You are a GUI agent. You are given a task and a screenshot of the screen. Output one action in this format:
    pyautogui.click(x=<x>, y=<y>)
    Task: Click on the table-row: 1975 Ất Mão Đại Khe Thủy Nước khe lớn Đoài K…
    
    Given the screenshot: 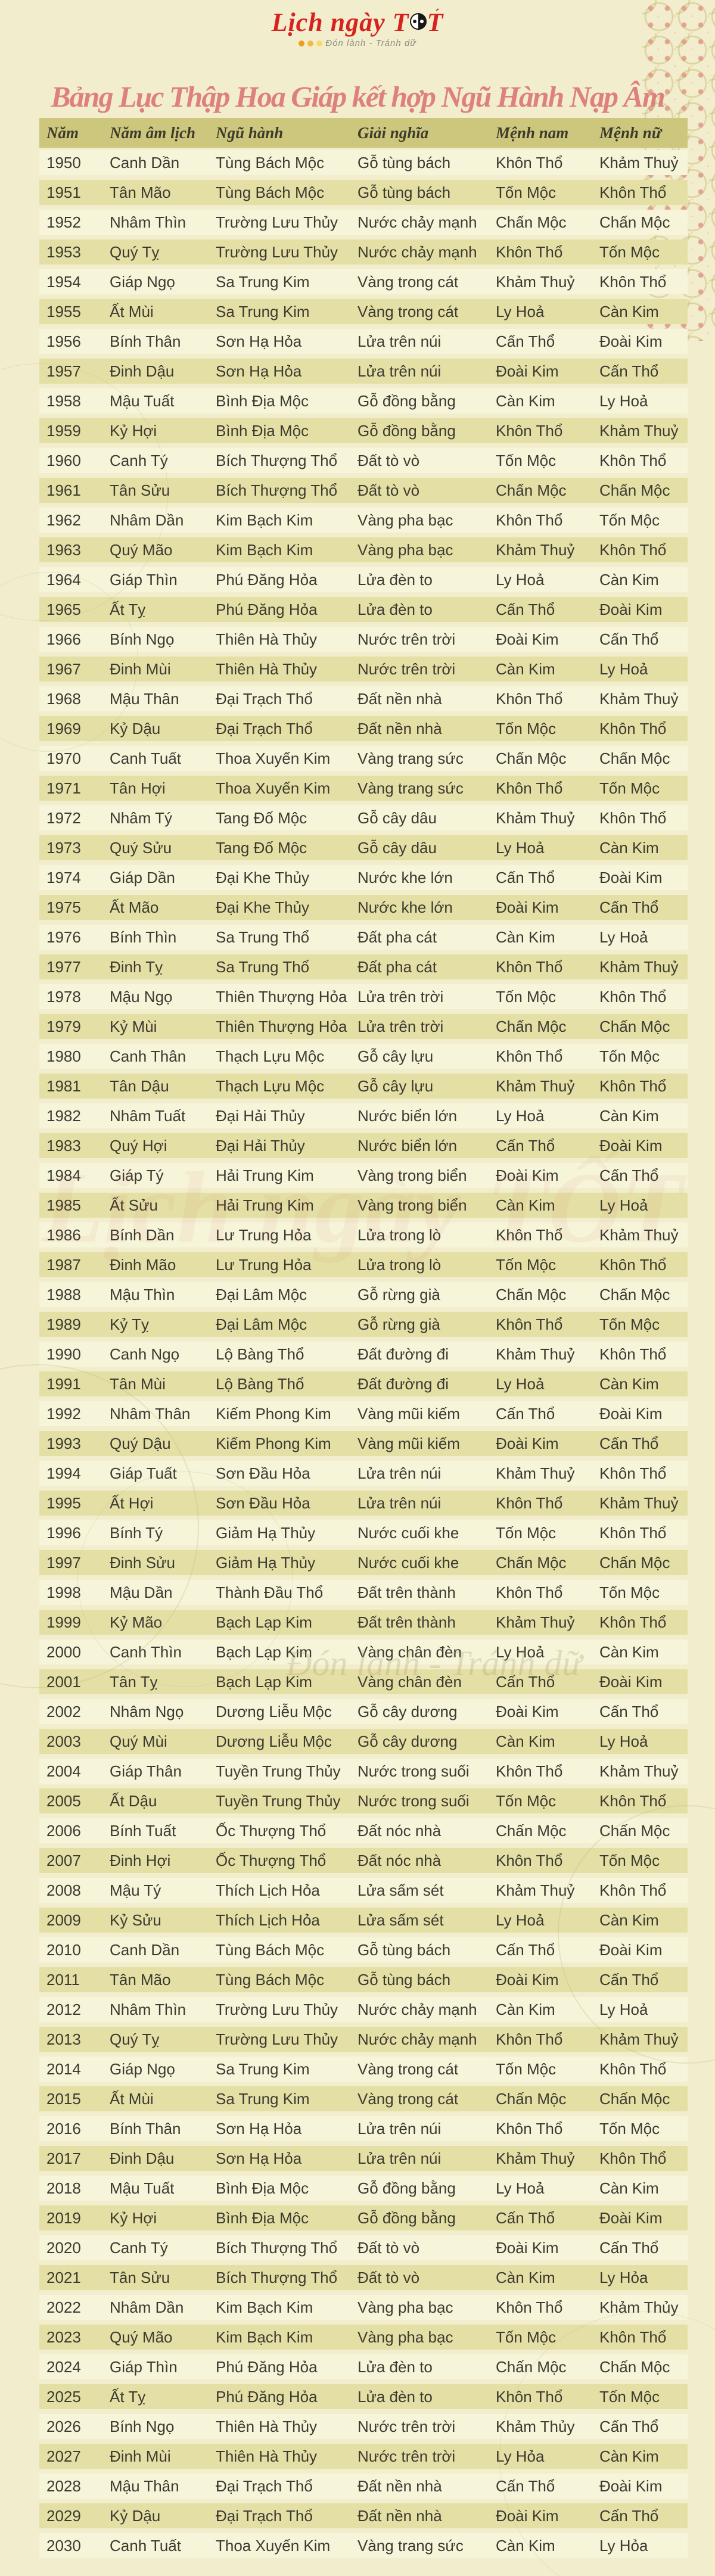 What is the action you would take?
    pyautogui.click(x=363, y=907)
    